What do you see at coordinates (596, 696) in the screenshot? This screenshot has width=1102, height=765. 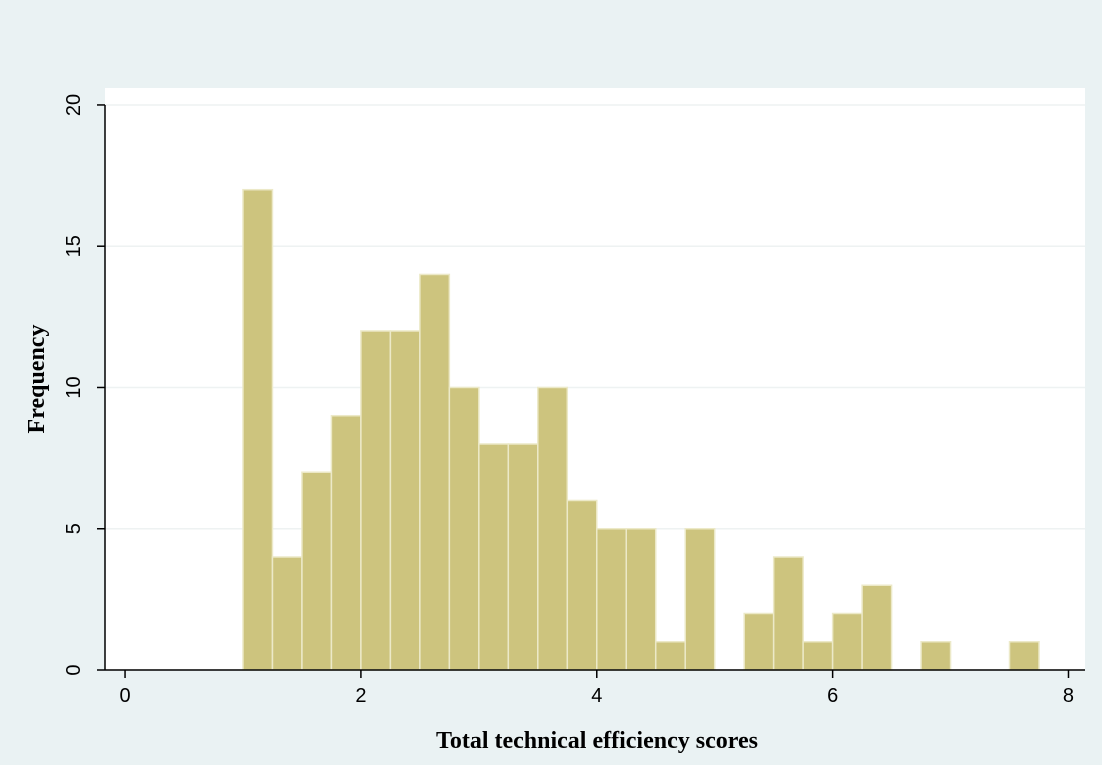 I see `x-tick-label: 4` at bounding box center [596, 696].